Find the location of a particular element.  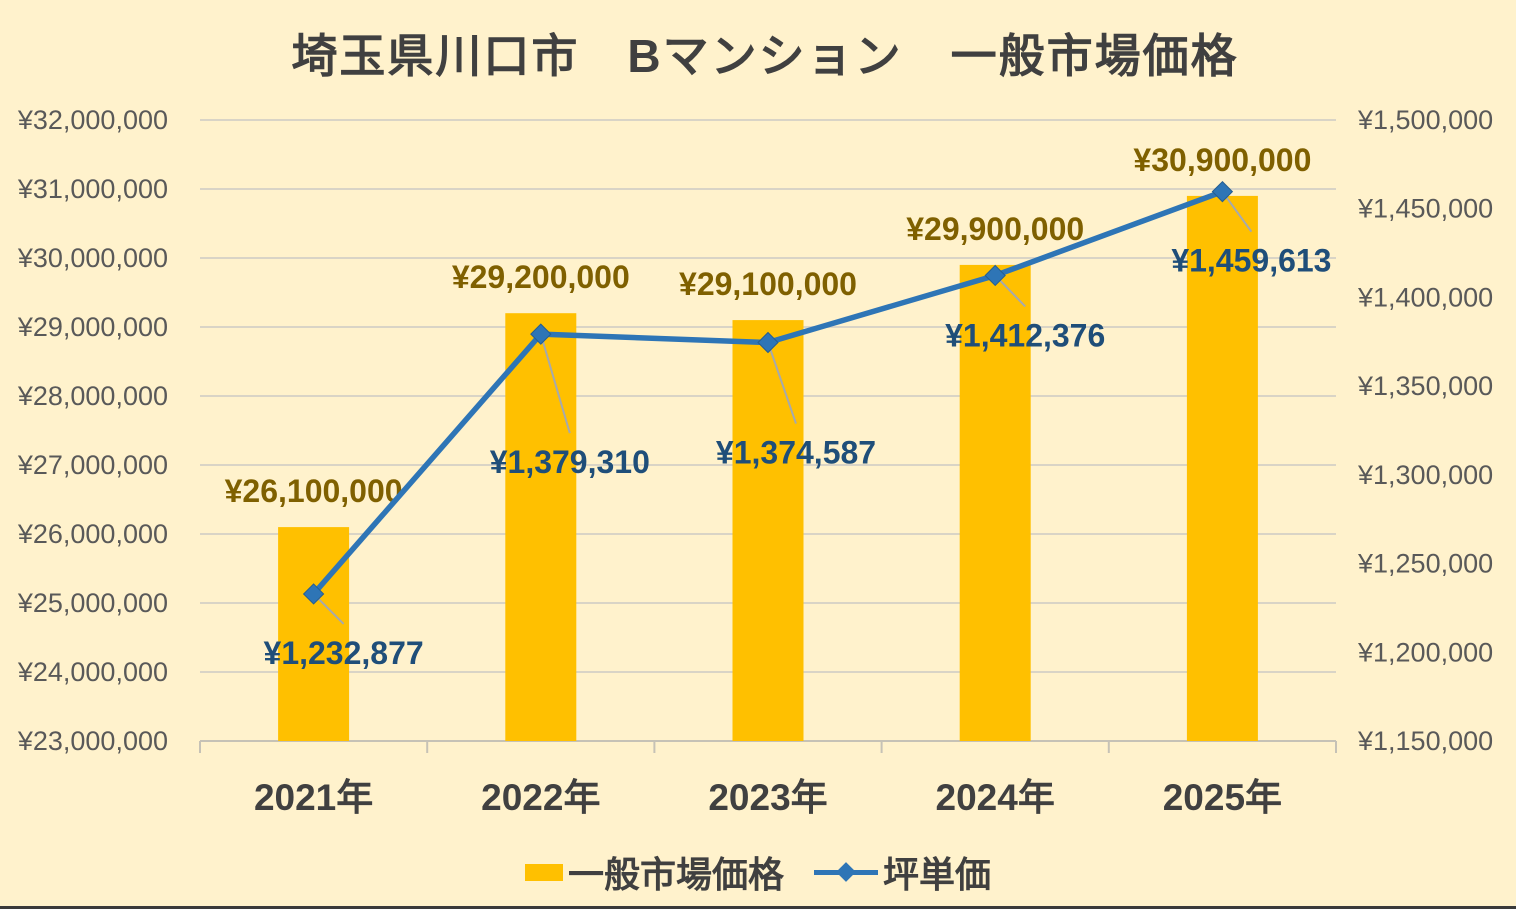

legend-label-tsubo-price: 坪単価 is located at coordinates (937, 874).